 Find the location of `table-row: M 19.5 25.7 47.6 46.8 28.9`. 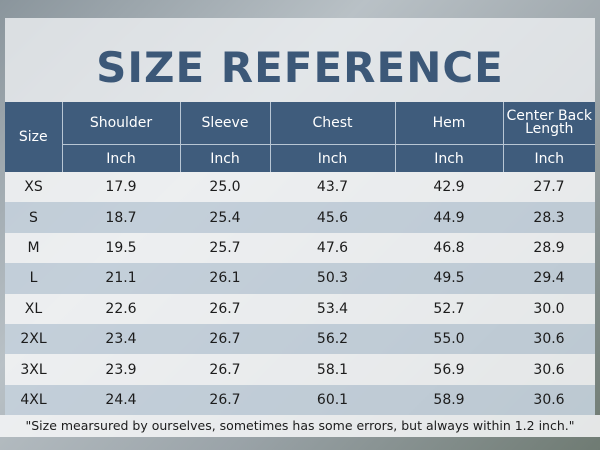

table-row: M 19.5 25.7 47.6 46.8 28.9 is located at coordinates (300, 248).